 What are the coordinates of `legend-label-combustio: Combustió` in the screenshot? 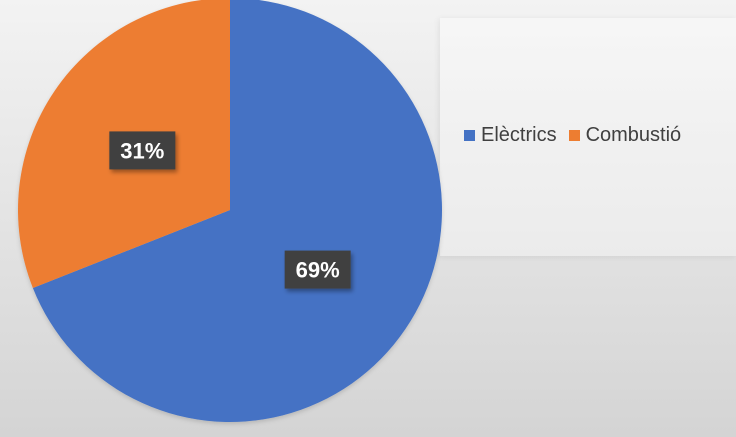 It's located at (633, 135).